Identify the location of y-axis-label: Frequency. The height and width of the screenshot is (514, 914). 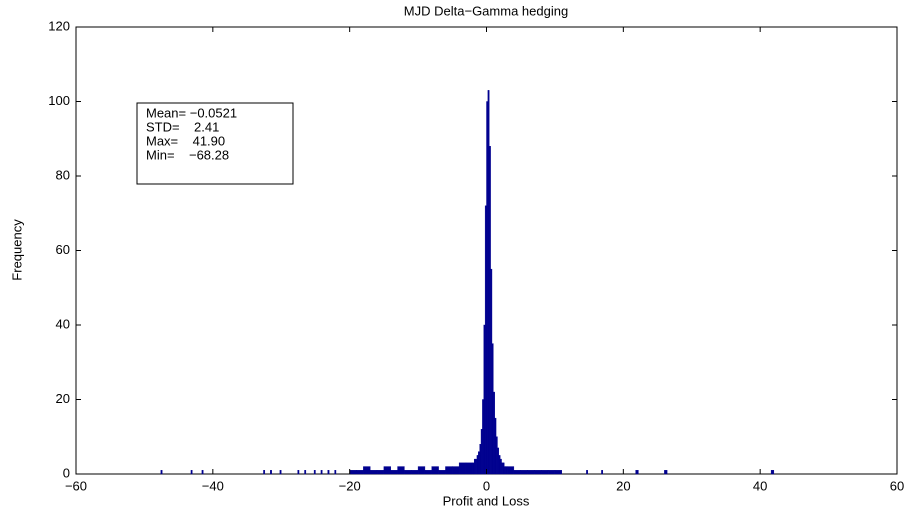
(16, 250).